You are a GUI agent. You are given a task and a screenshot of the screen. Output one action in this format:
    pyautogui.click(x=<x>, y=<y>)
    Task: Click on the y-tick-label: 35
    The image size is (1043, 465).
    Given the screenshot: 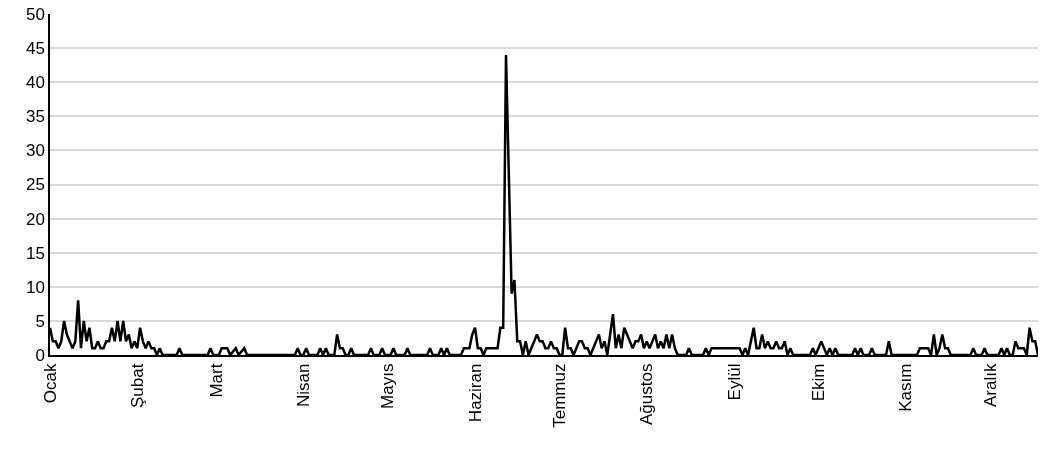 What is the action you would take?
    pyautogui.click(x=35, y=117)
    